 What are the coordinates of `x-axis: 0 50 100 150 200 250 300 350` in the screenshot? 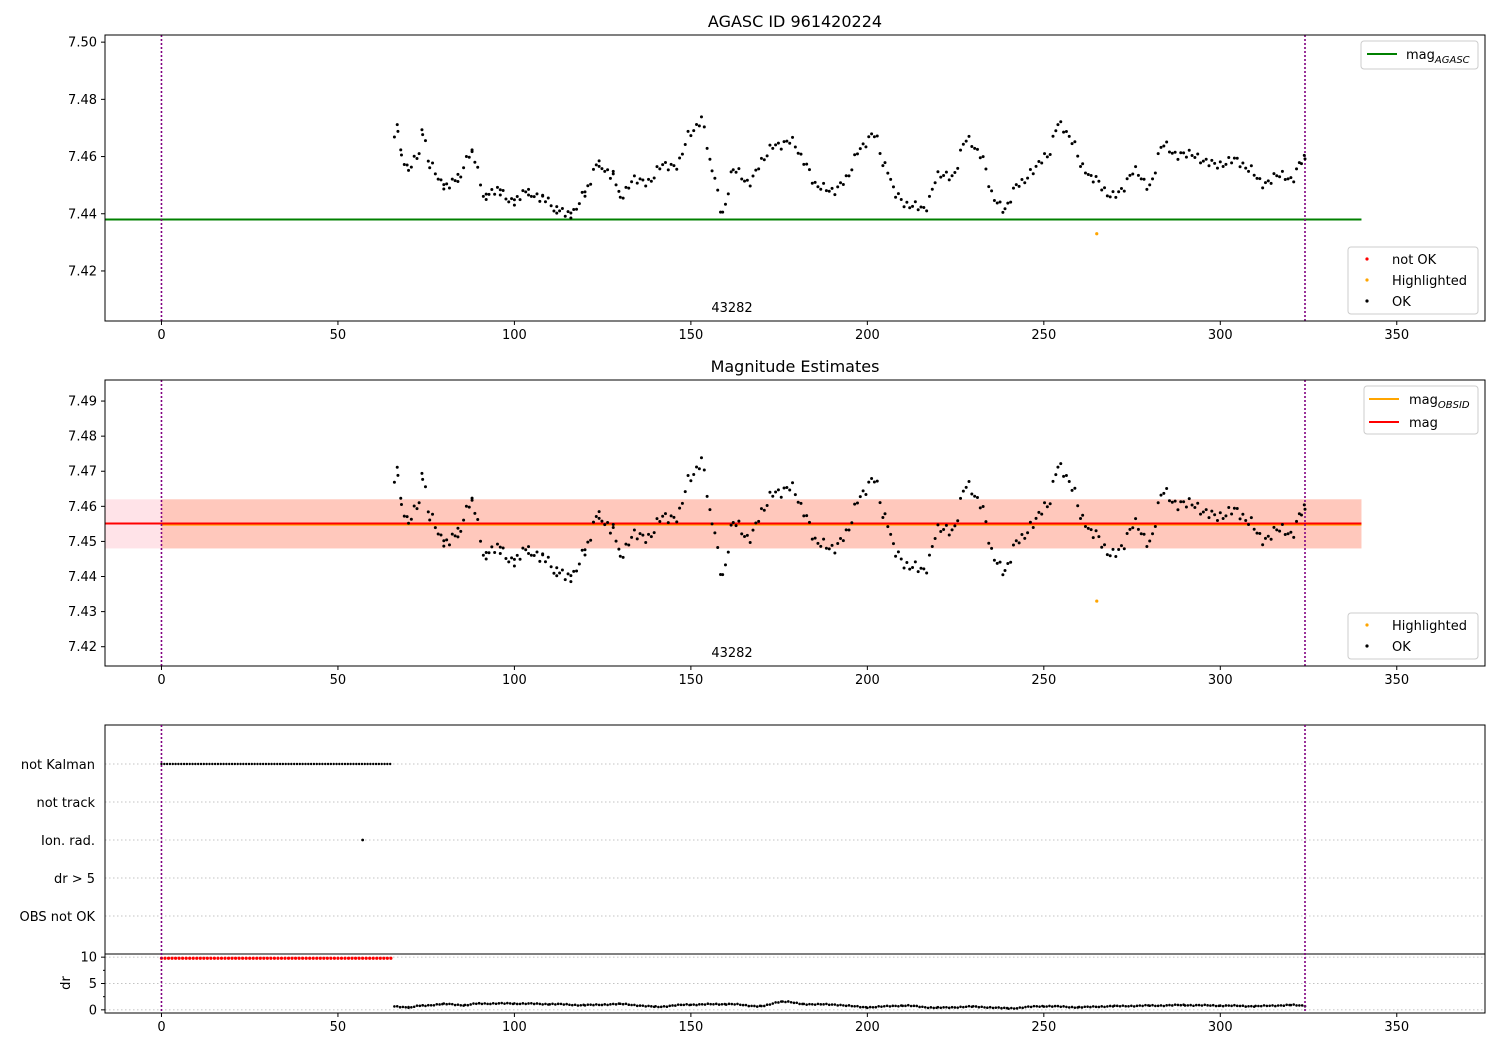 It's located at (783, 677).